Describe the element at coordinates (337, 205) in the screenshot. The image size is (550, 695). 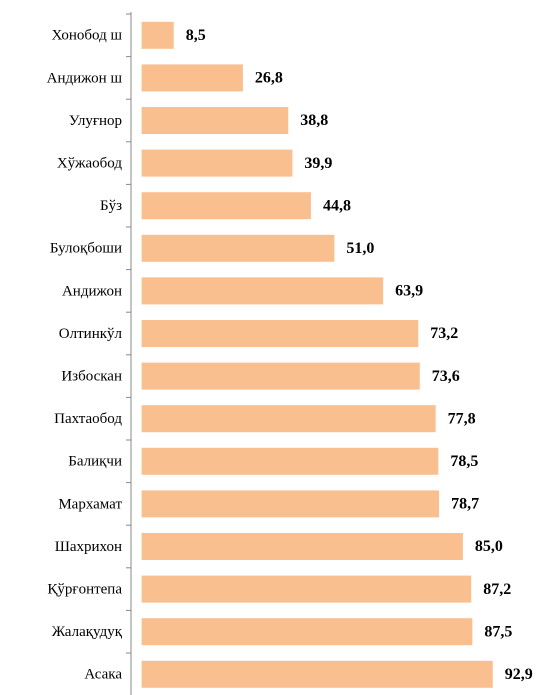
I see `data-label: 44,8` at that location.